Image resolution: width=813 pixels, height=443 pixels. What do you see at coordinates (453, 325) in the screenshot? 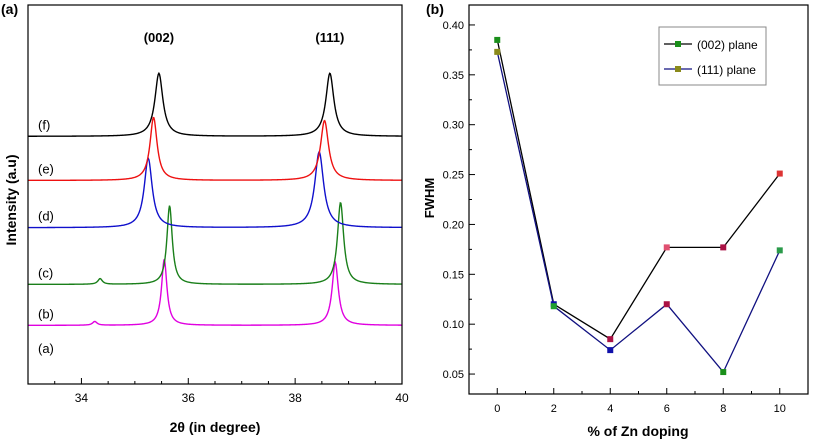
I see `fwhm-y-tick-label: 0.10` at bounding box center [453, 325].